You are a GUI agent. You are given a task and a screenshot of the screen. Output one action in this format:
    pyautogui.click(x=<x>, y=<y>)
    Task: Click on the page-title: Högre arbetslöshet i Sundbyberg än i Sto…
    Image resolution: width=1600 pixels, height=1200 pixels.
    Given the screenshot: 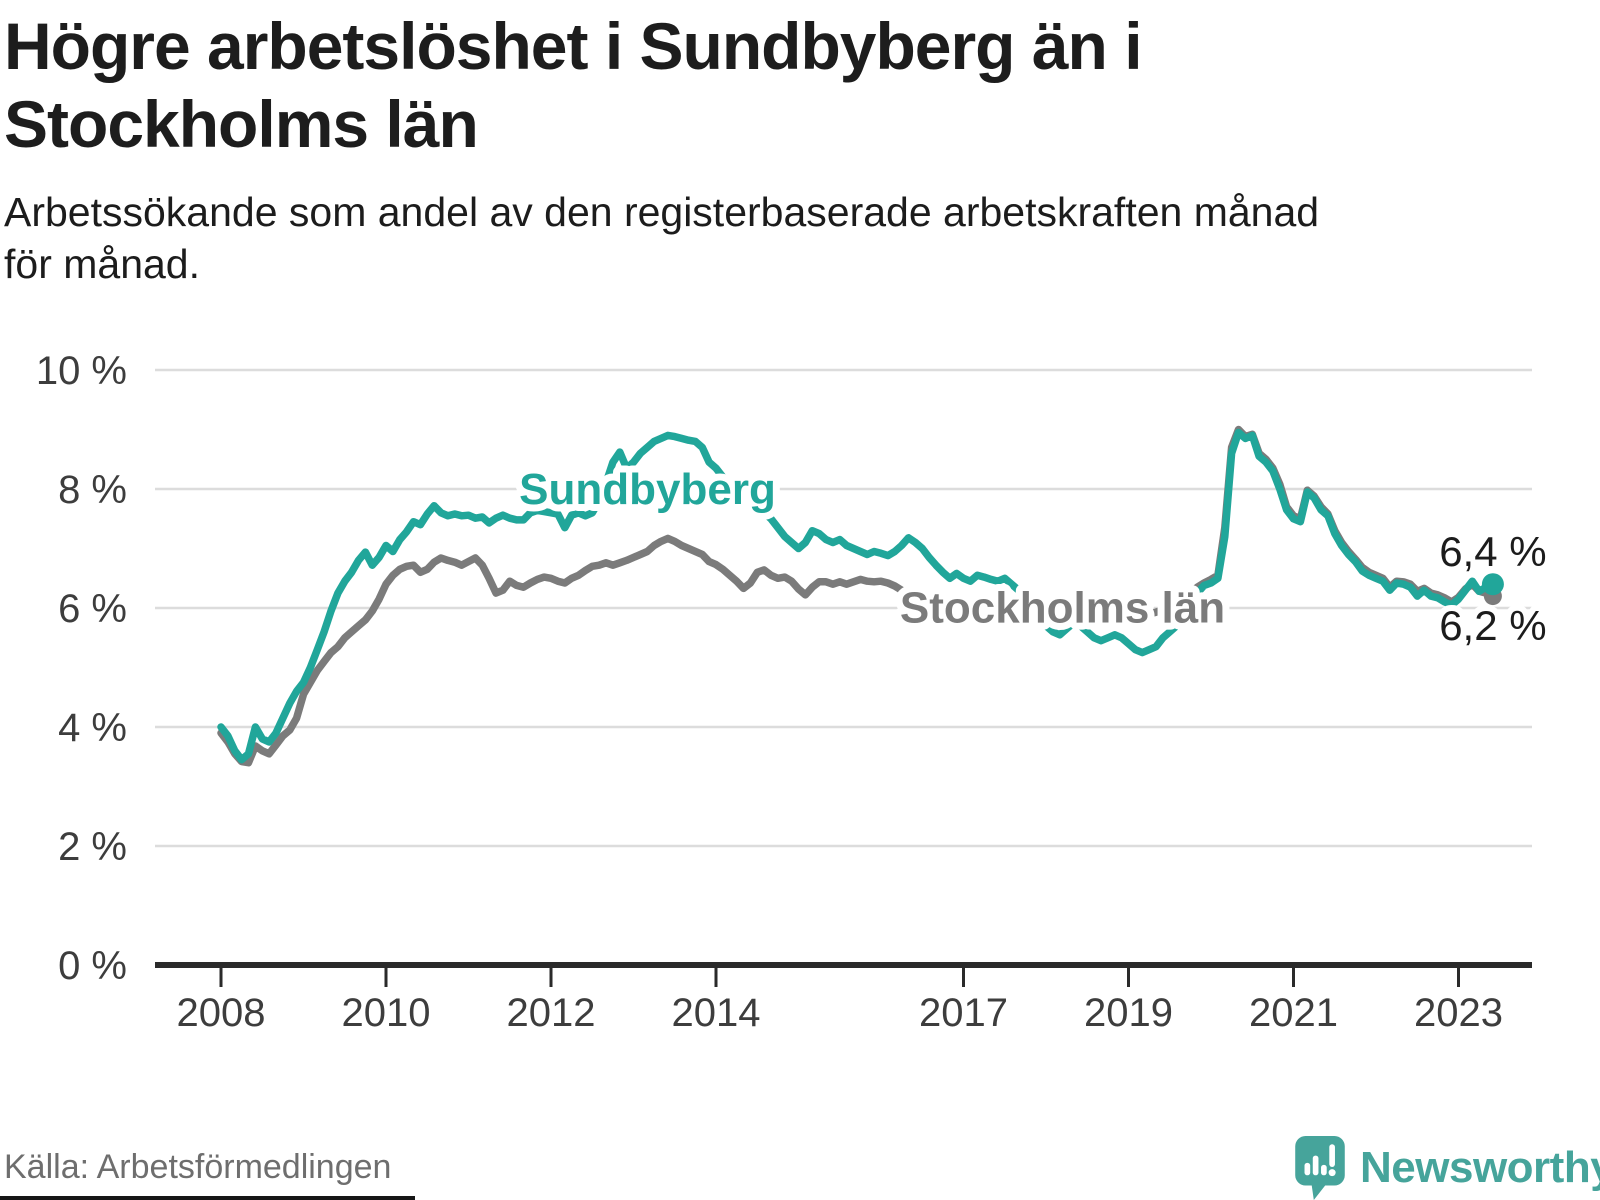 What is the action you would take?
    pyautogui.click(x=573, y=85)
    